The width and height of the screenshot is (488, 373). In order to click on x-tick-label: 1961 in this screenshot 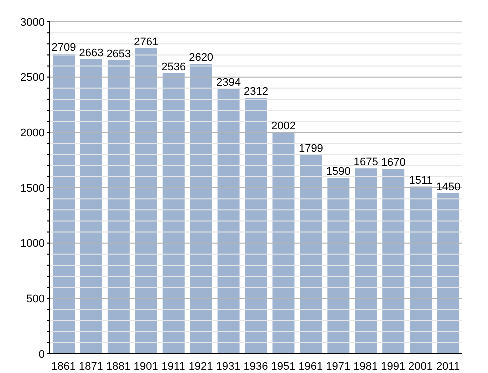, I will do `click(311, 366)`.